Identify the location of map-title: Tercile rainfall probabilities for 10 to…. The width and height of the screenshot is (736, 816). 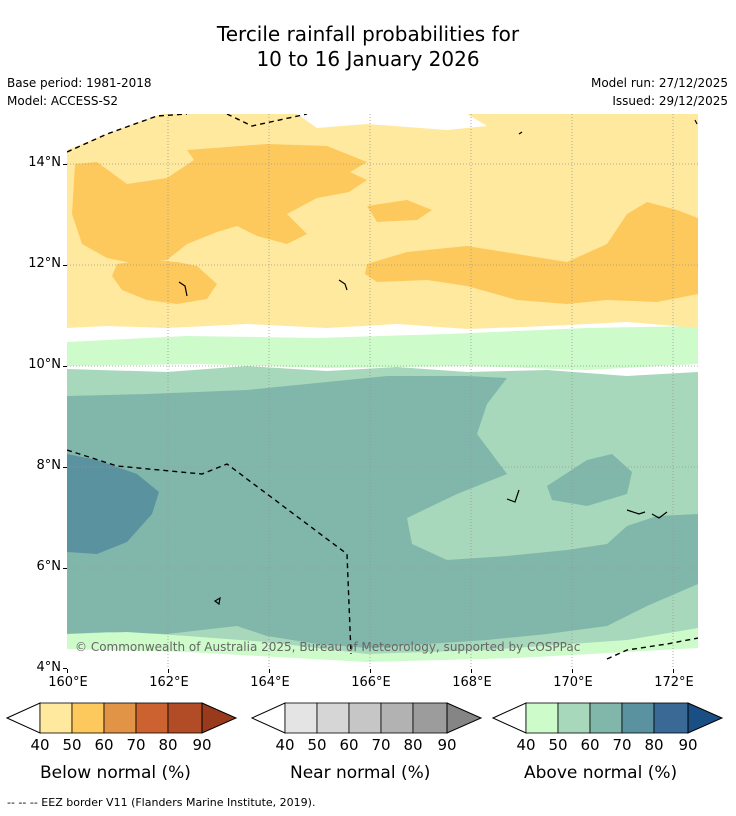
(368, 47).